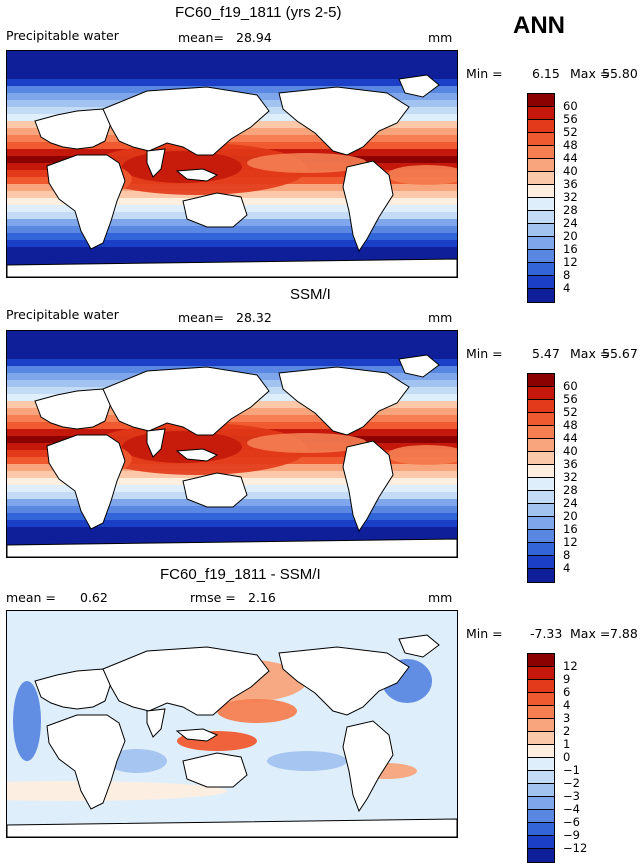  I want to click on panel2-units: mm, so click(440, 317).